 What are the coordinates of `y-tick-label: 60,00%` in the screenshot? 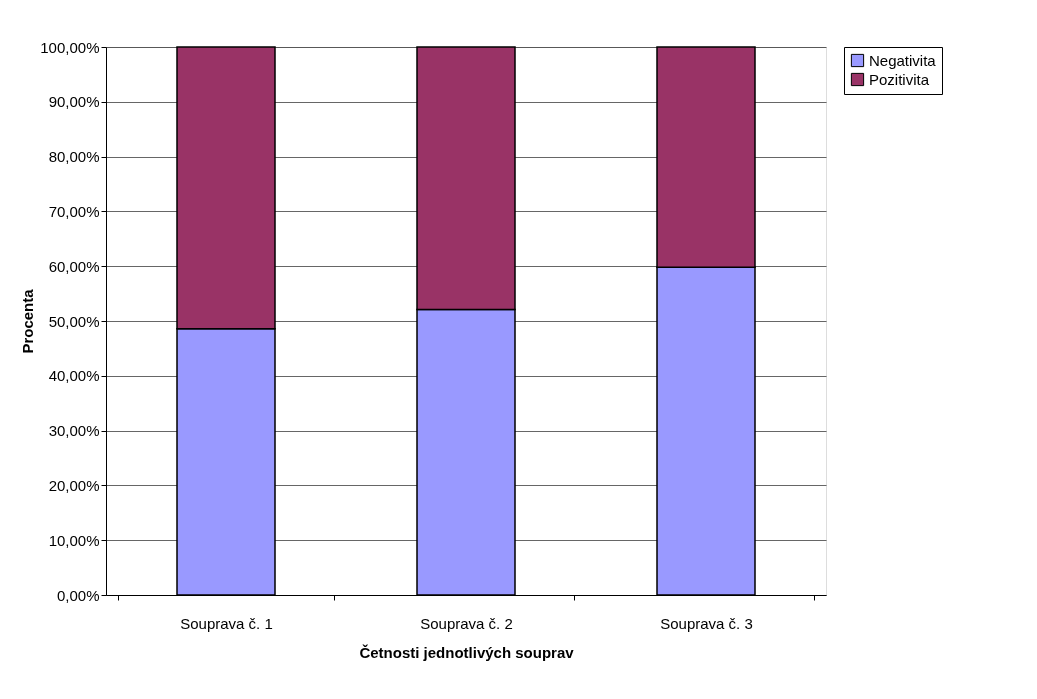 It's located at (74, 266).